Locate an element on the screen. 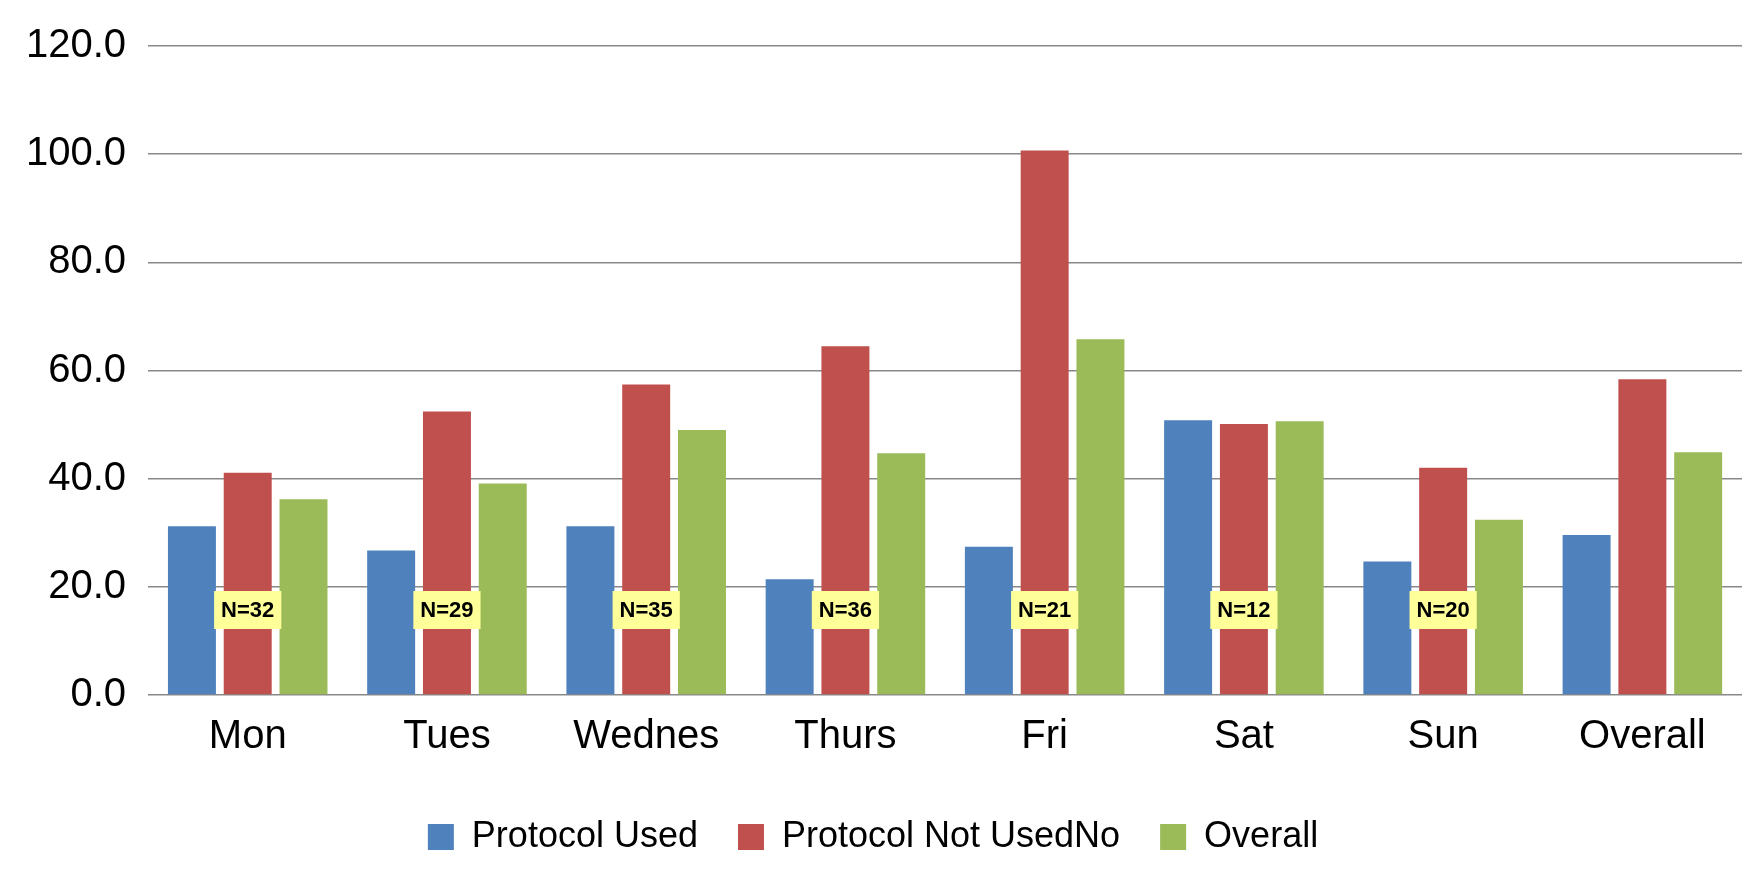 This screenshot has height=875, width=1748. x-tick-label: Fri is located at coordinates (1044, 734).